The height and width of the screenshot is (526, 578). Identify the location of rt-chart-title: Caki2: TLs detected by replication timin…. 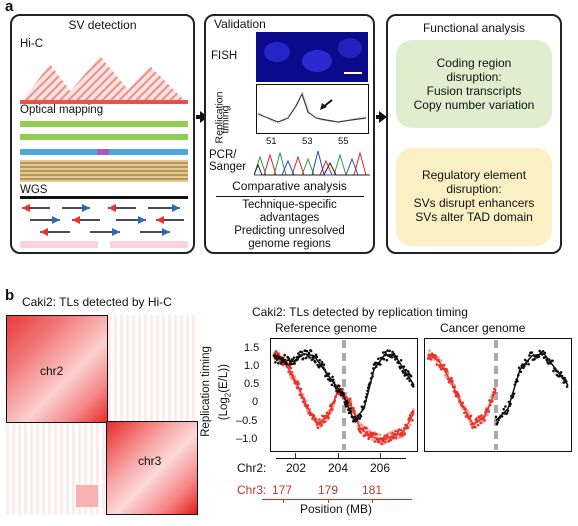
(360, 312).